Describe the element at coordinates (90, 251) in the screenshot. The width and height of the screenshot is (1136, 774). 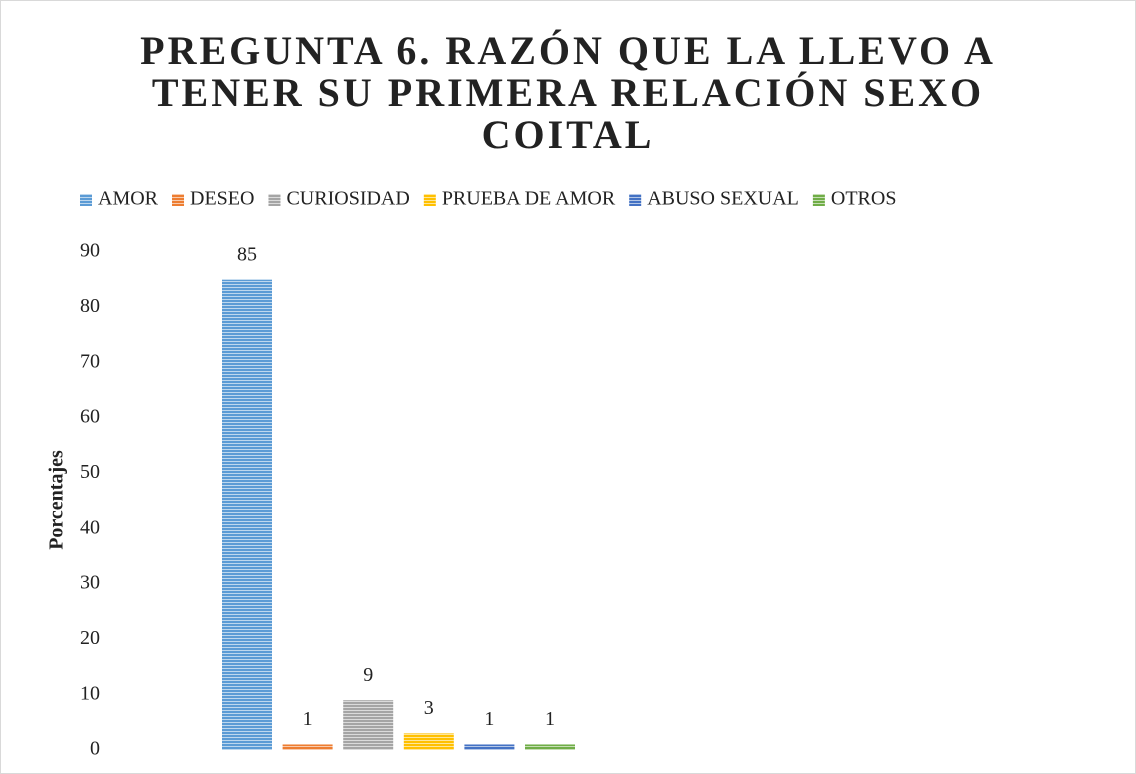
I see `y-tick-label: 90` at that location.